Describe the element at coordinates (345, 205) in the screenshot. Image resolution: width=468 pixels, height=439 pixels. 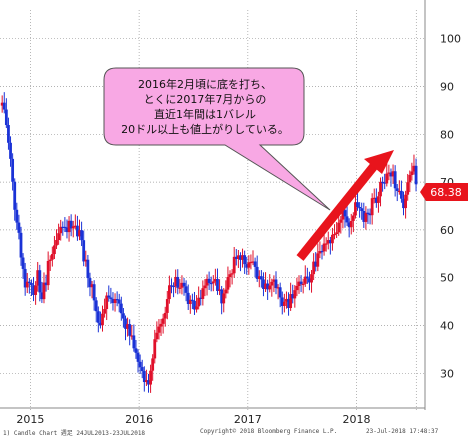
I see `trend-arrow` at that location.